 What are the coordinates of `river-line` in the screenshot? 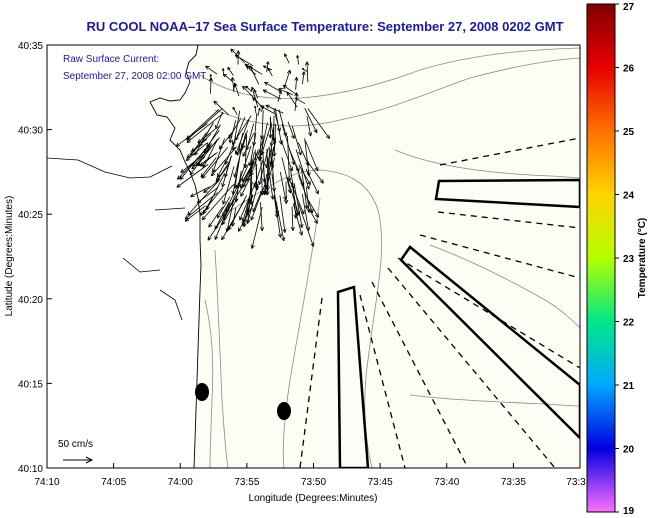 It's located at (116, 239).